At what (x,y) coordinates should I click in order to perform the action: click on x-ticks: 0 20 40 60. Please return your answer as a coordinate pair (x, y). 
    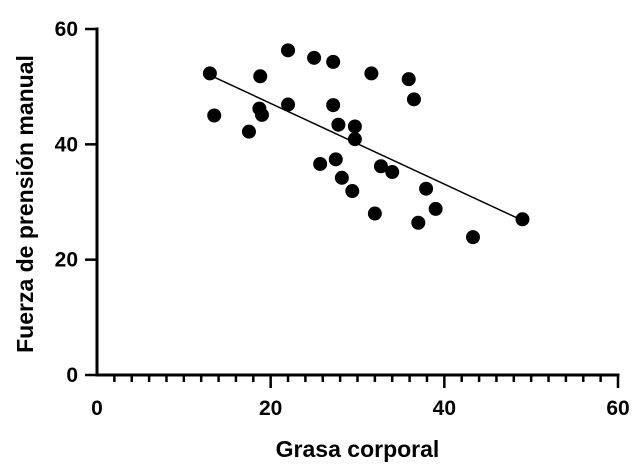
    Looking at the image, I should click on (360, 397).